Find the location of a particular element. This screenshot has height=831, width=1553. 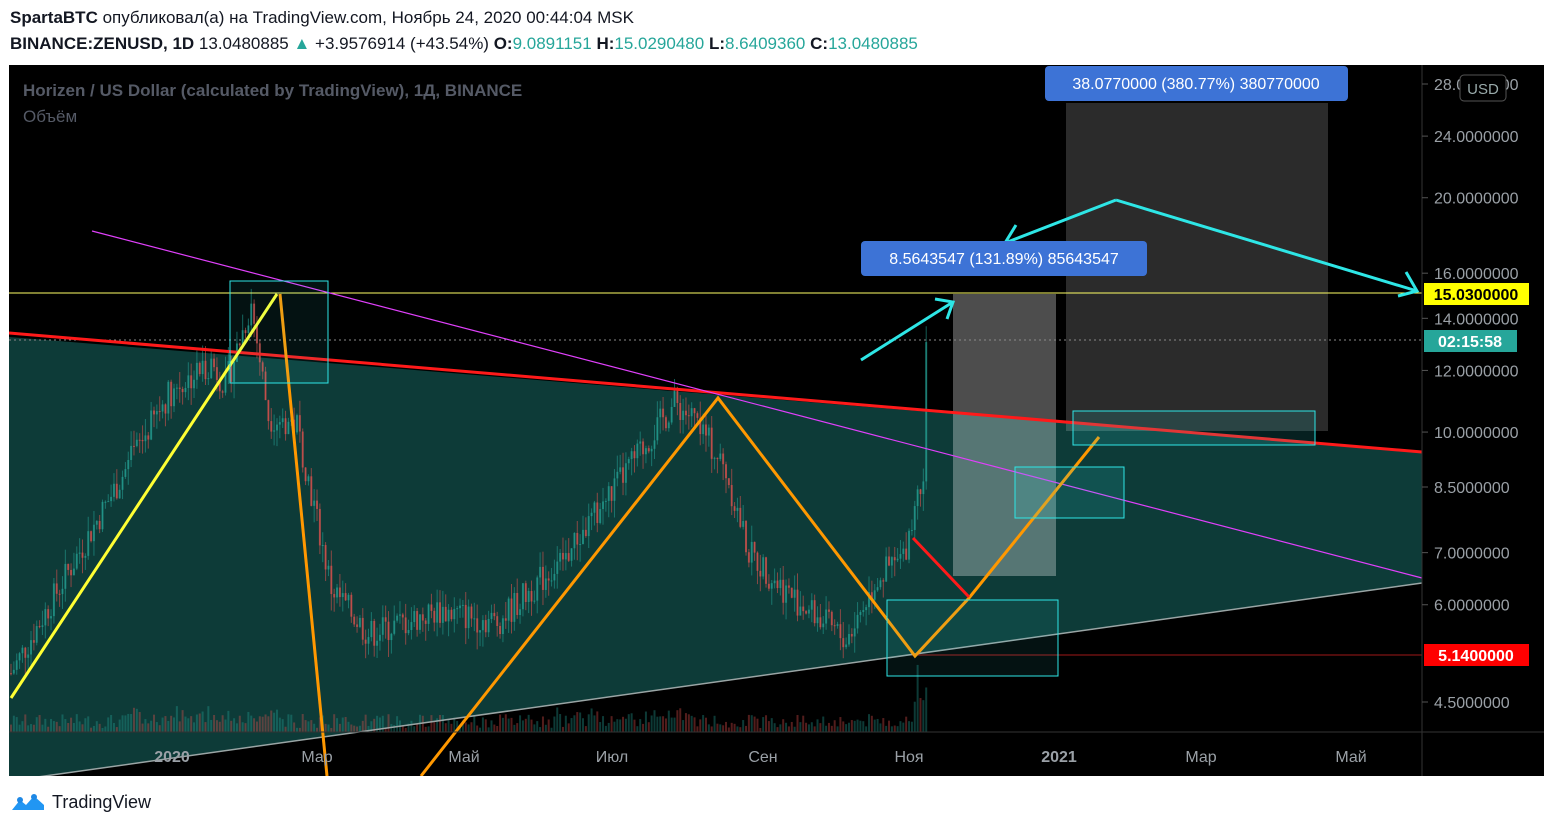

measure-label-large: 38.0770000 (380.77%) 380770000 is located at coordinates (1196, 83).